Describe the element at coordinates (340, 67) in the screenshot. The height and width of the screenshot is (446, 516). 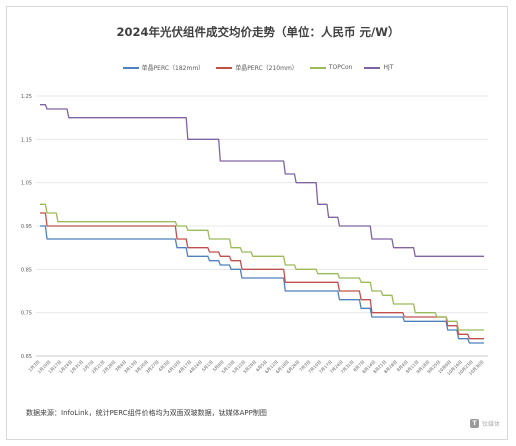
I see `legend-label: TOPCon` at that location.